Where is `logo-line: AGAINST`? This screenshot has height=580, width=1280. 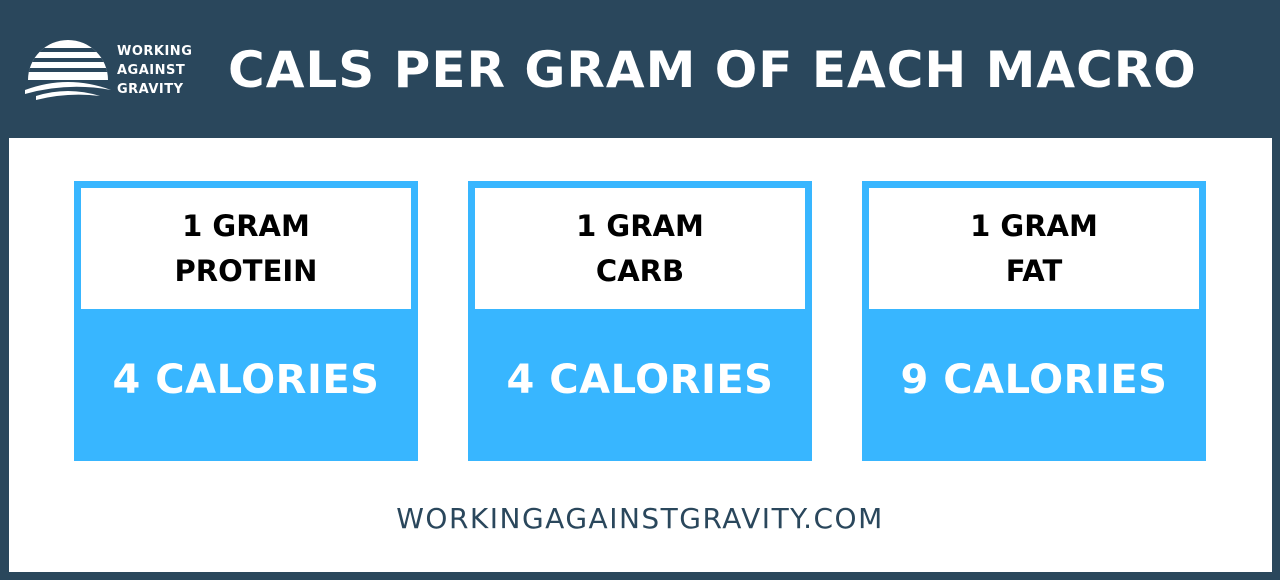
logo-line: AGAINST is located at coordinates (151, 70).